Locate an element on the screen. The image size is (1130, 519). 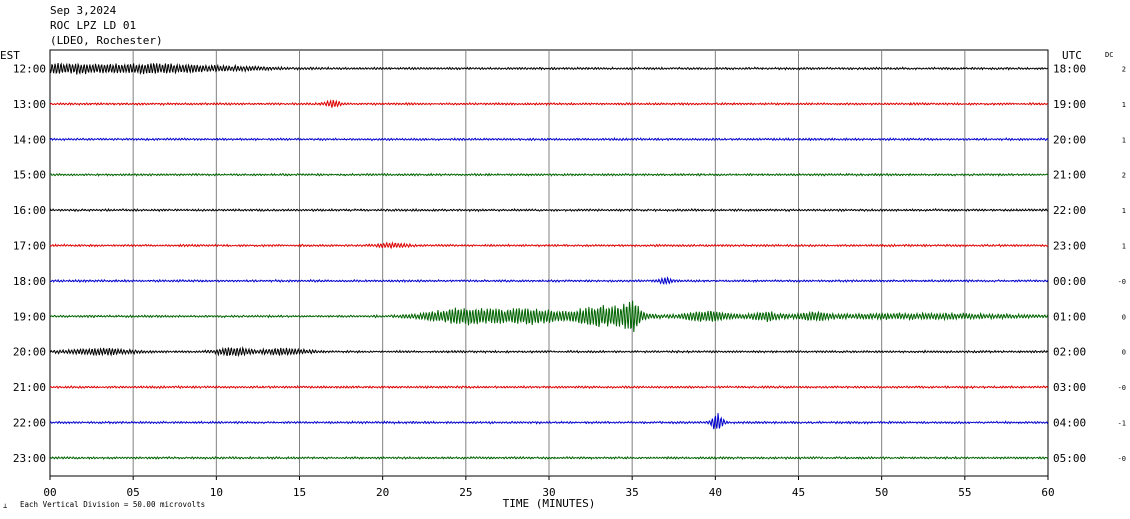
dc-value: -1 is located at coordinates (1122, 424).